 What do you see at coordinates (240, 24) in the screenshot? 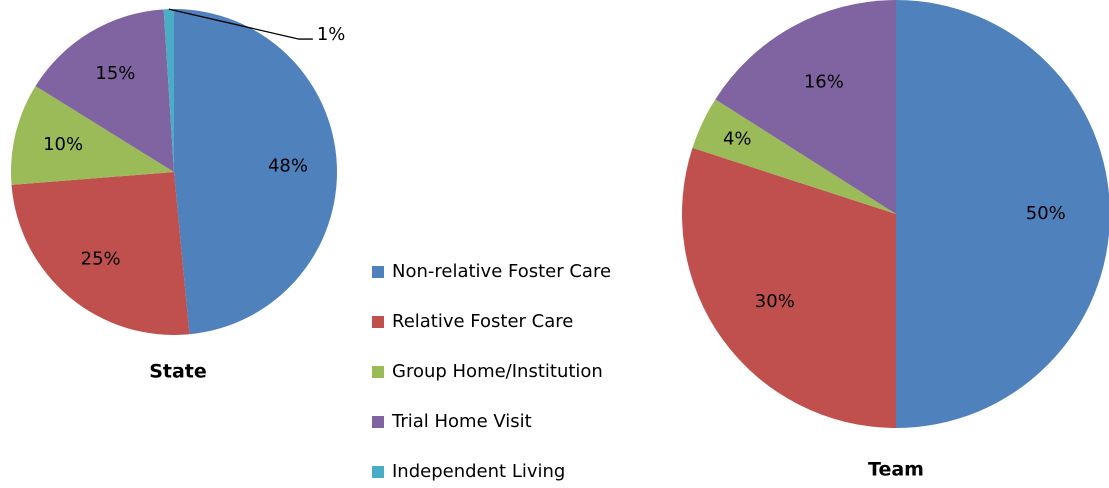
I see `leader-line` at bounding box center [240, 24].